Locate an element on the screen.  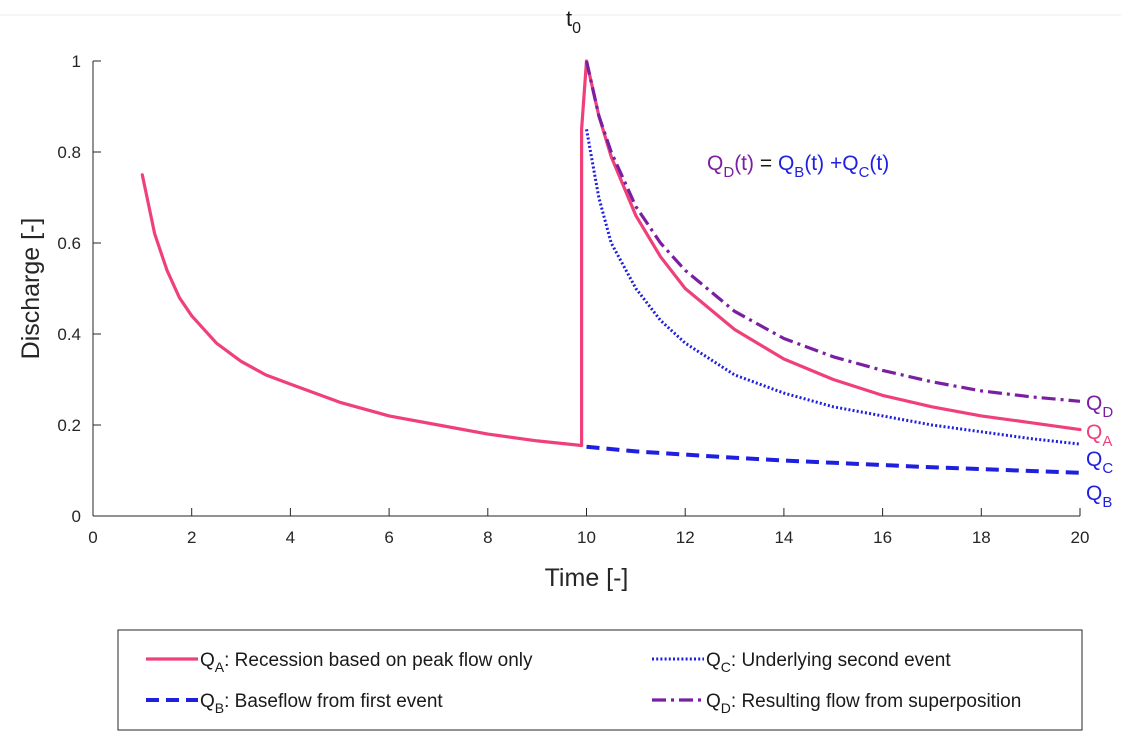
end-label-b: QB is located at coordinates (1099, 496).